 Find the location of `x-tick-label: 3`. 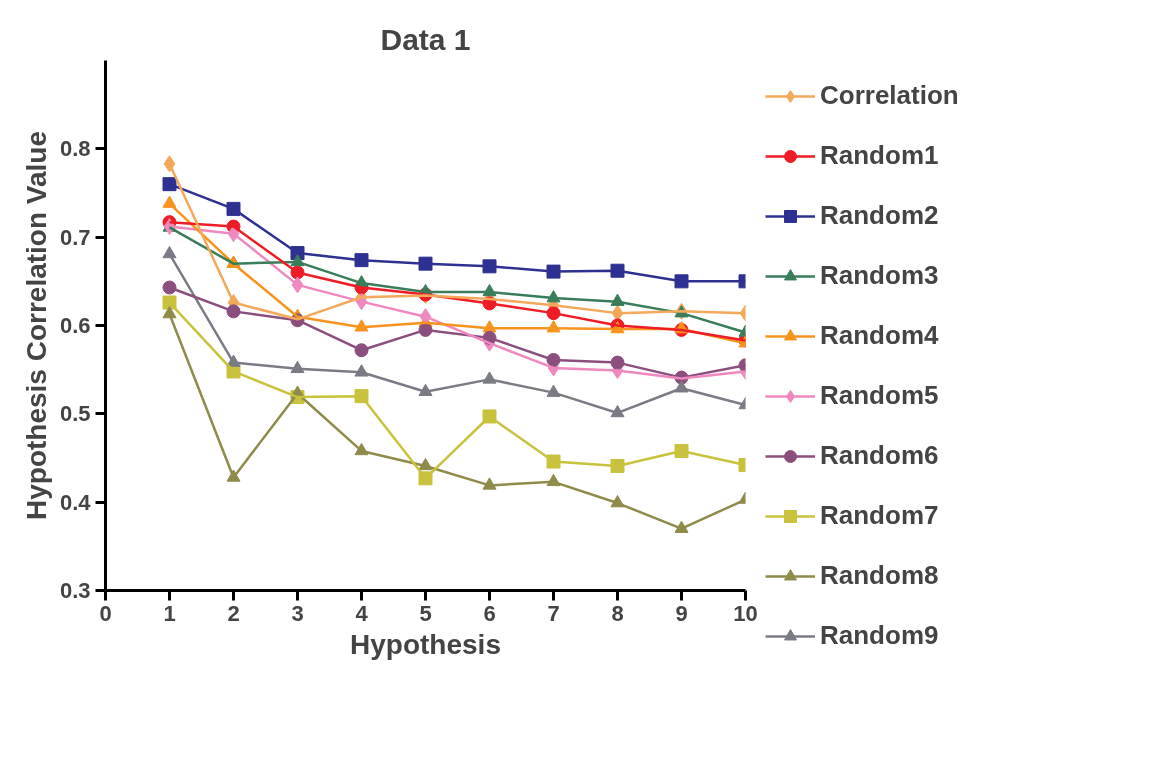

x-tick-label: 3 is located at coordinates (297, 613).